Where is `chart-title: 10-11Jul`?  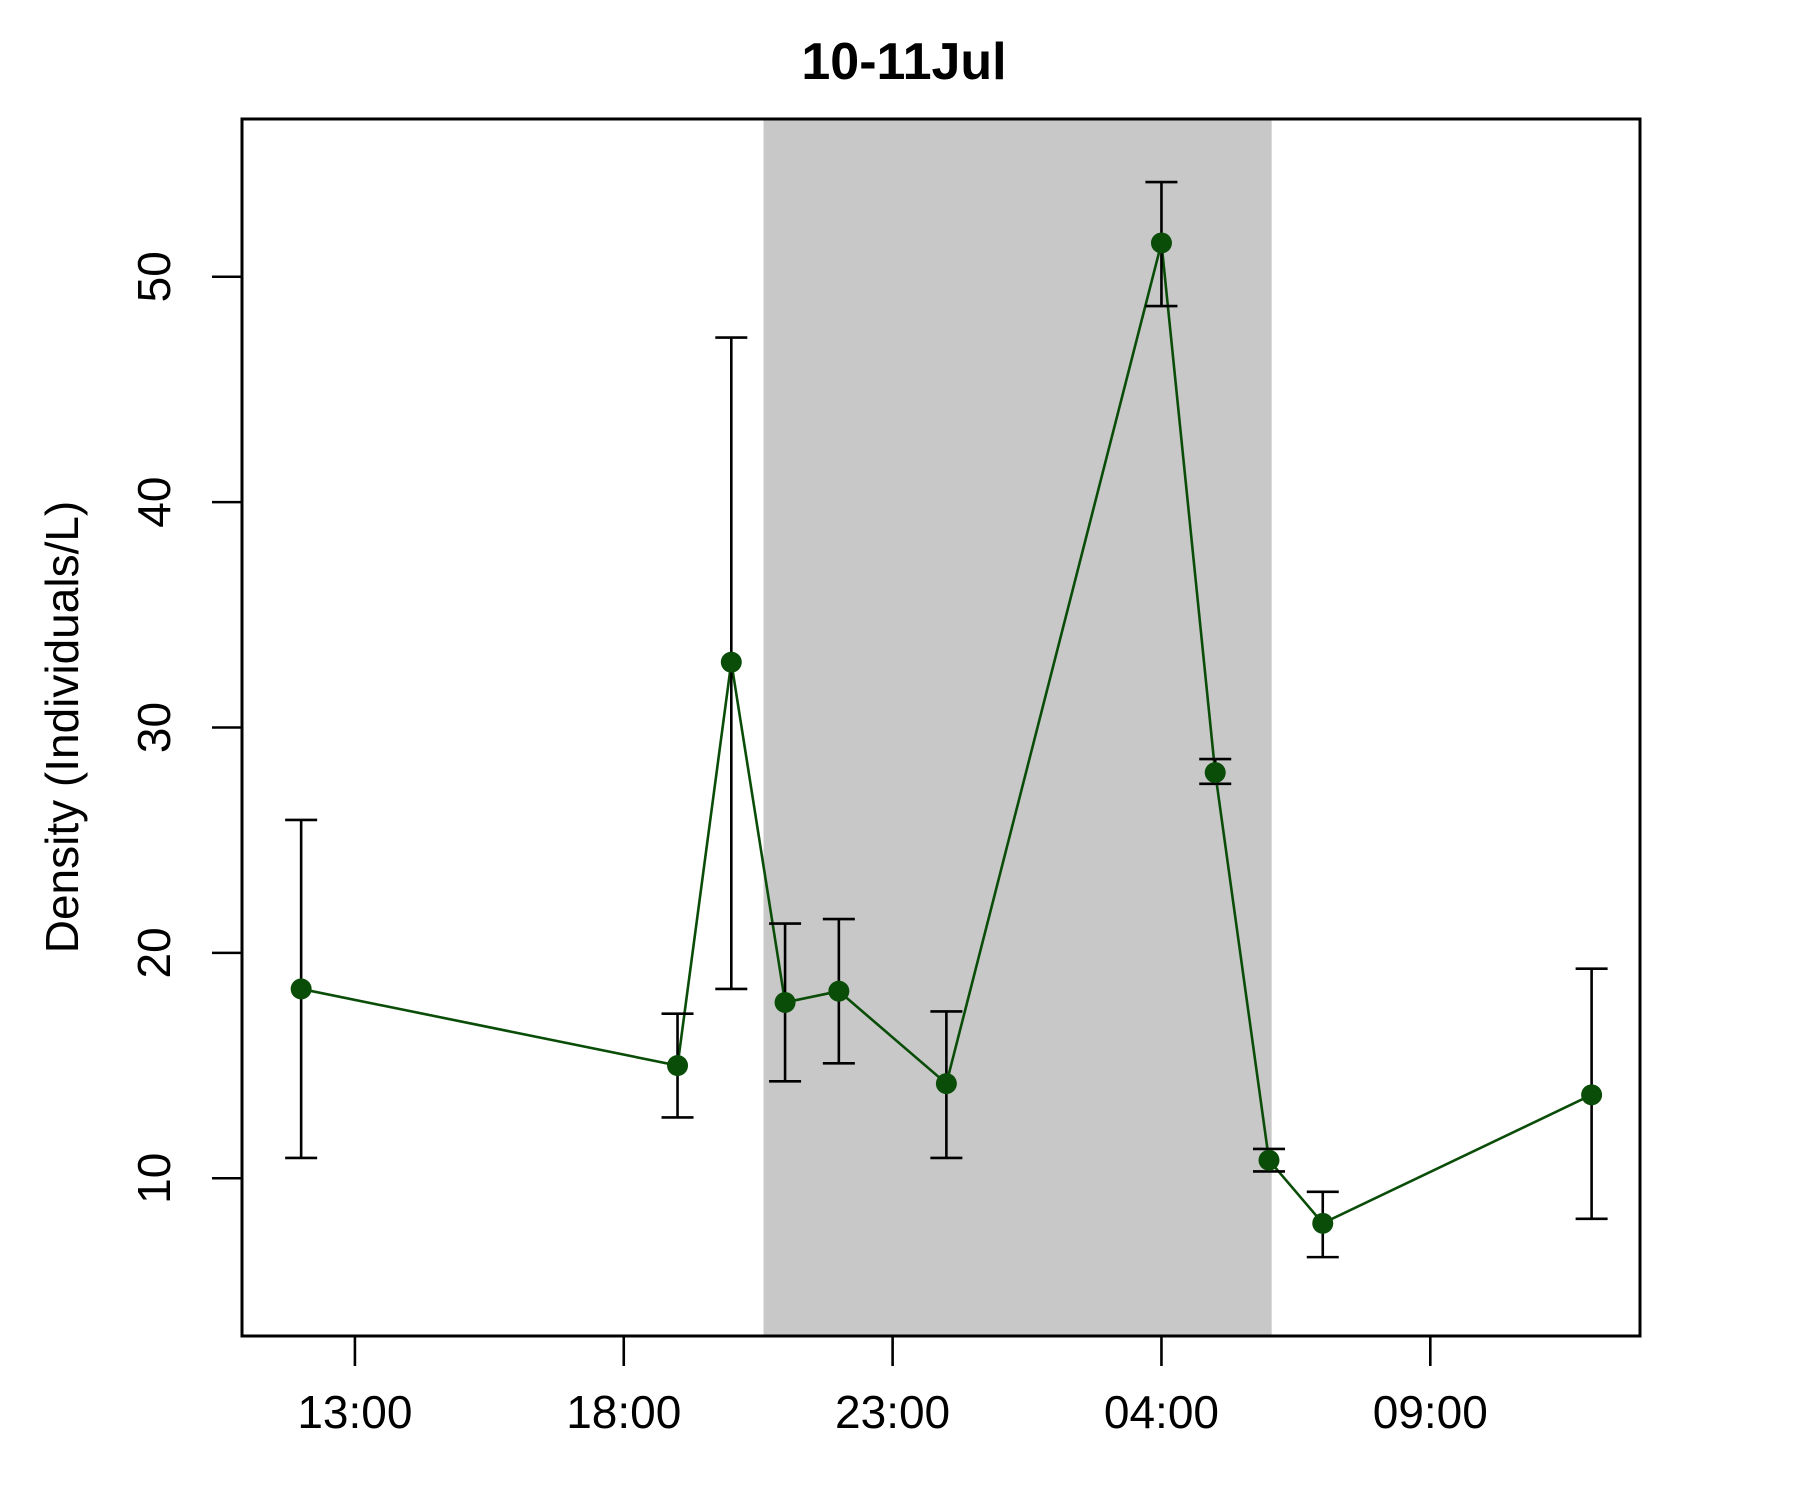 chart-title: 10-11Jul is located at coordinates (903, 62).